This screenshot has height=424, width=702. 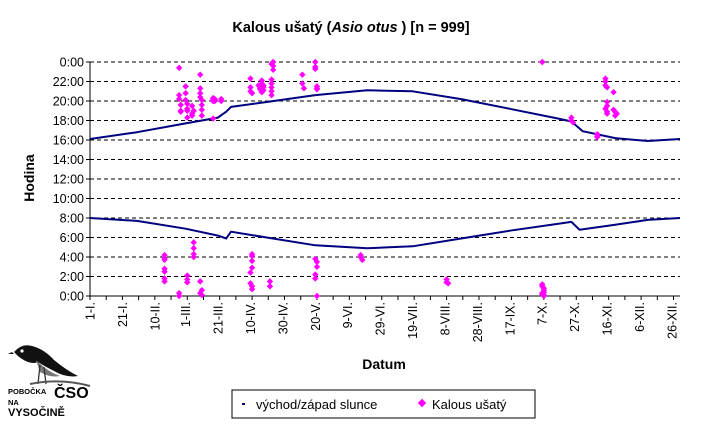 What do you see at coordinates (155, 316) in the screenshot?
I see `x-tick-label: 10-II.` at bounding box center [155, 316].